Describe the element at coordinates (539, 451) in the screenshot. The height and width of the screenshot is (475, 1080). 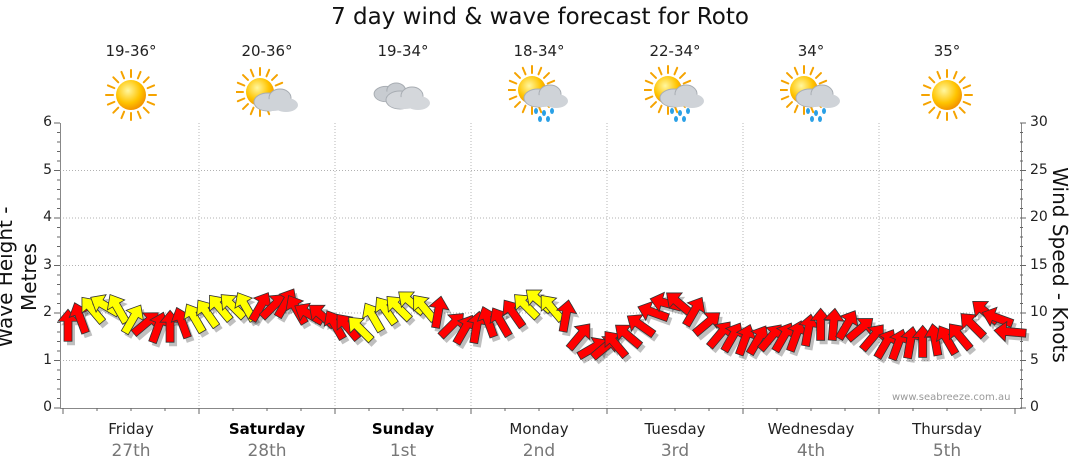
I see `day-date: 2nd` at that location.